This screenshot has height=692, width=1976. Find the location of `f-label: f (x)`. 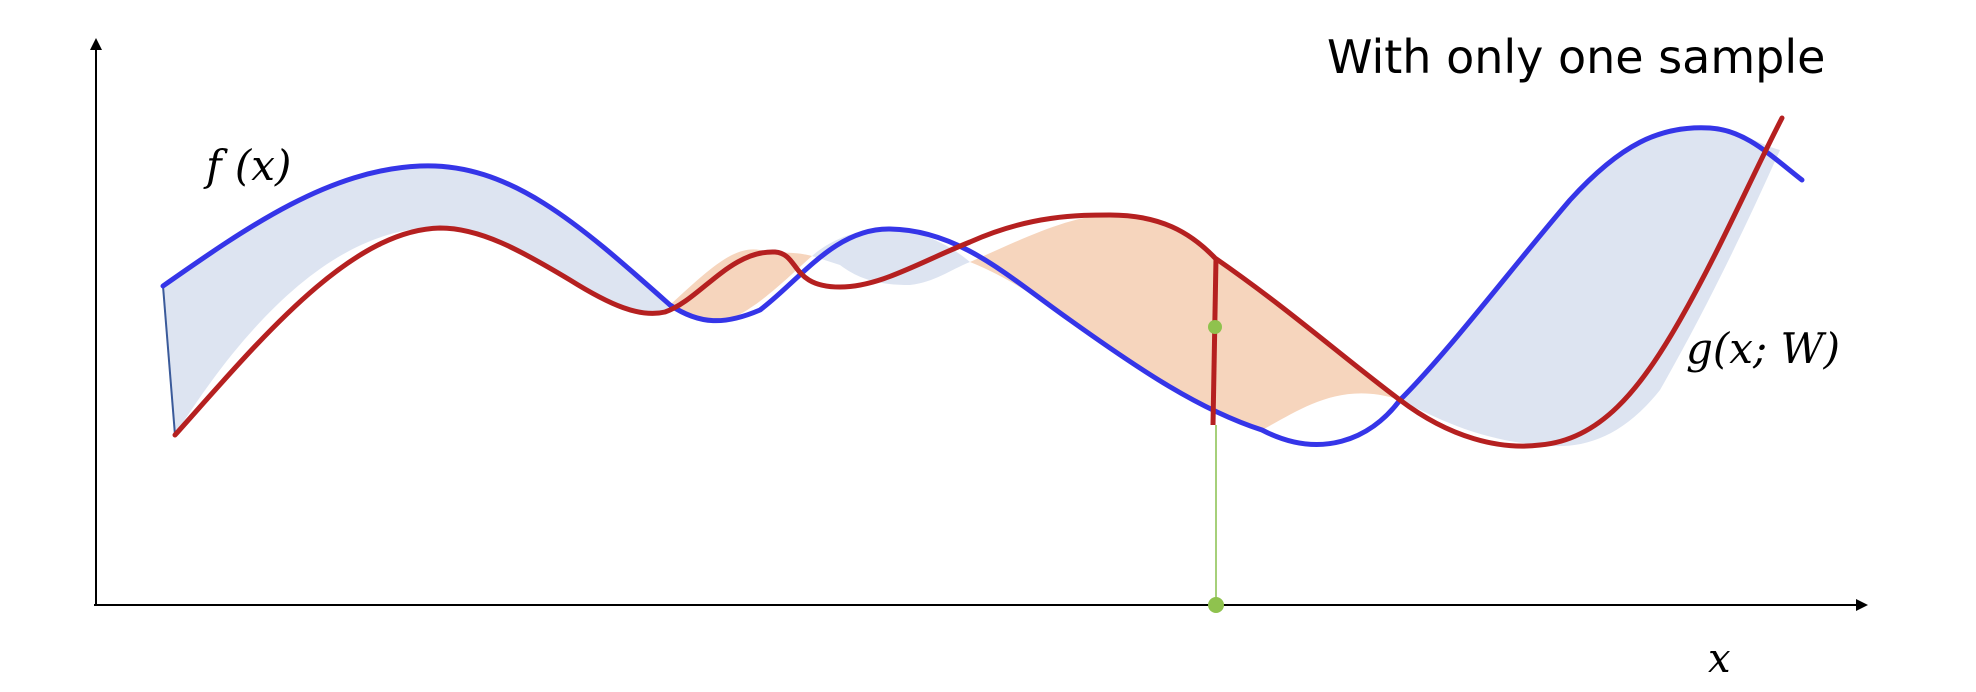

f-label: f (x) is located at coordinates (247, 165).